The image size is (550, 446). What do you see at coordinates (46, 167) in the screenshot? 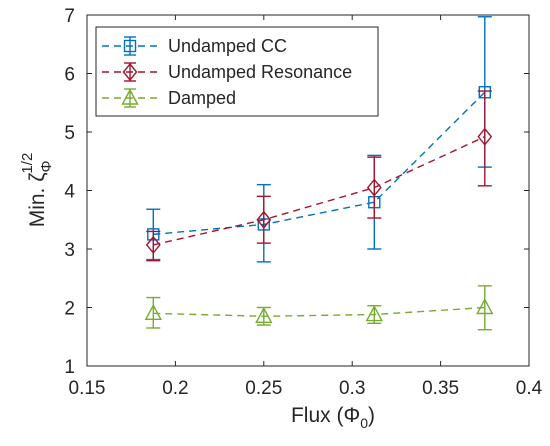
I see `y-axis-label-subscript: Φ` at bounding box center [46, 167].